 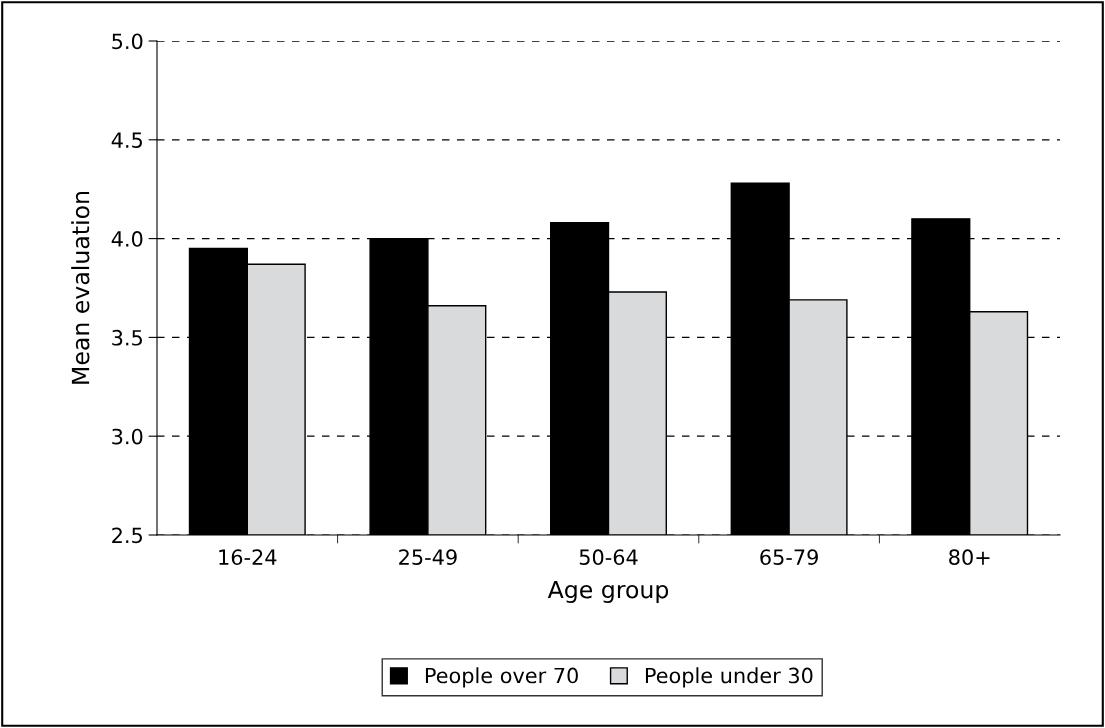 What do you see at coordinates (127, 535) in the screenshot?
I see `y-tick-label: 2.5` at bounding box center [127, 535].